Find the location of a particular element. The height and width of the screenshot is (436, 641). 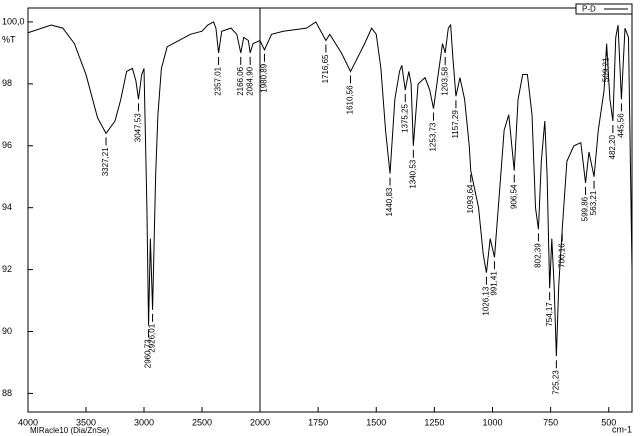

y-tick-label: 94 is located at coordinates (7, 207).